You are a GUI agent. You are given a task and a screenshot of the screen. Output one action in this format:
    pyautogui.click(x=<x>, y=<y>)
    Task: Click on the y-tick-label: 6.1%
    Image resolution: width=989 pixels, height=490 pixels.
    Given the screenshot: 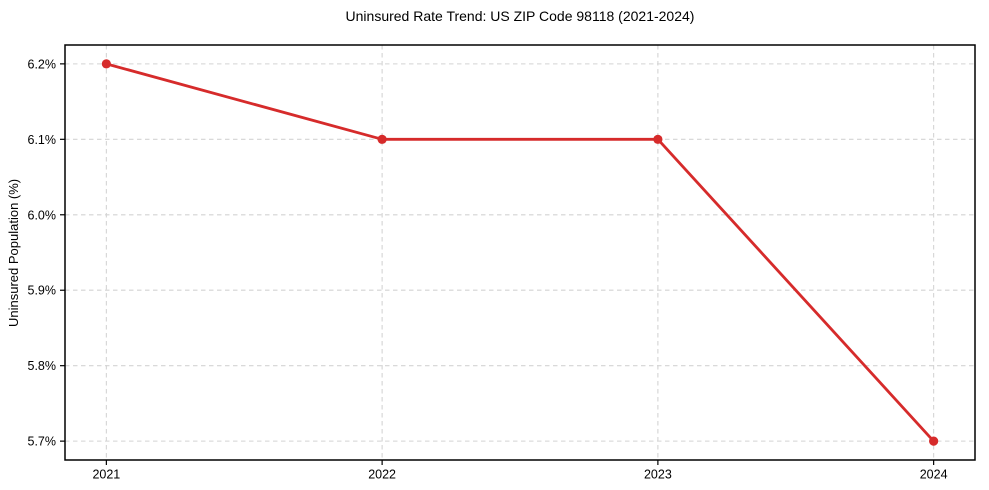 What is the action you would take?
    pyautogui.click(x=42, y=140)
    